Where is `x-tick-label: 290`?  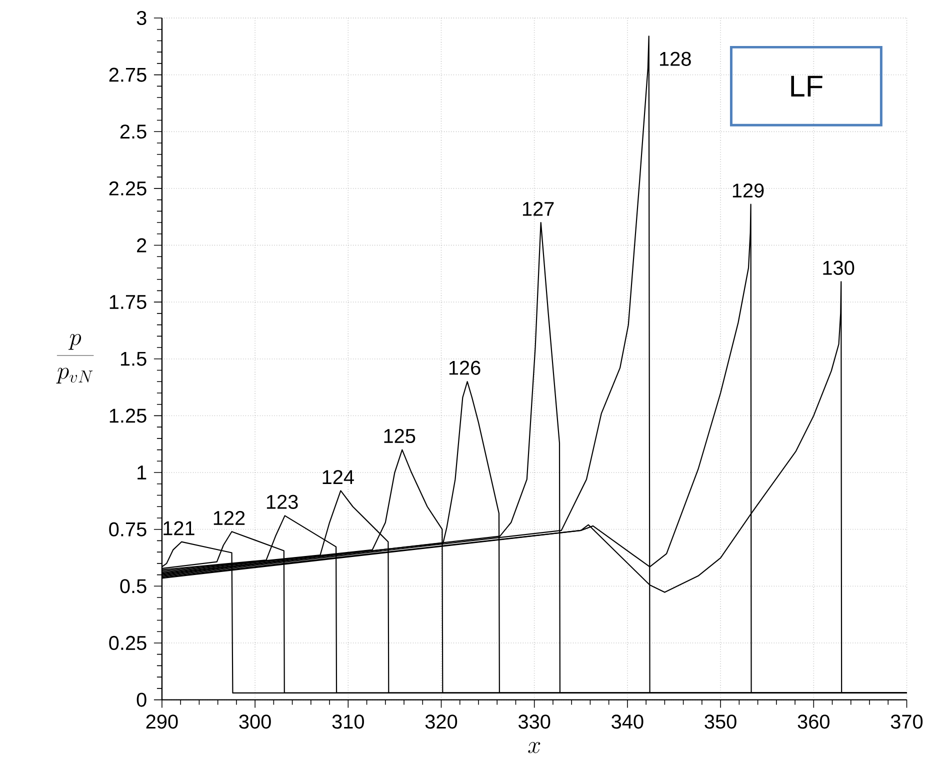
x-tick-label: 290 is located at coordinates (162, 721).